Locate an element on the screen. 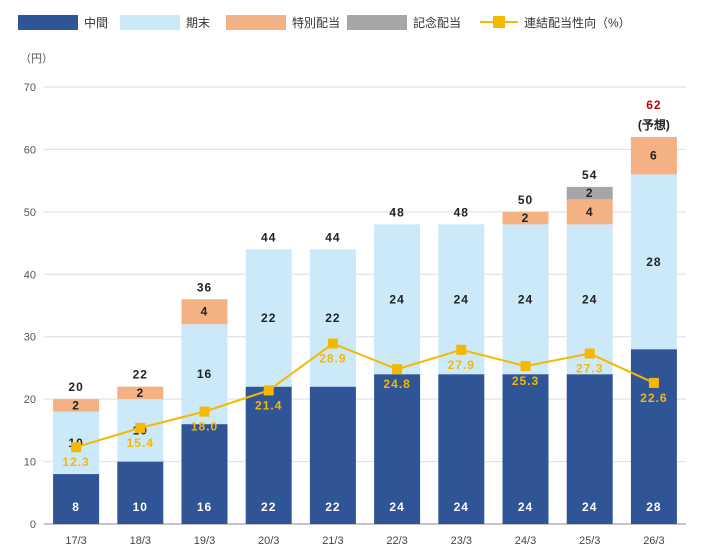 Image resolution: width=704 pixels, height=560 pixels. legend-item: 中間 is located at coordinates (63, 22).